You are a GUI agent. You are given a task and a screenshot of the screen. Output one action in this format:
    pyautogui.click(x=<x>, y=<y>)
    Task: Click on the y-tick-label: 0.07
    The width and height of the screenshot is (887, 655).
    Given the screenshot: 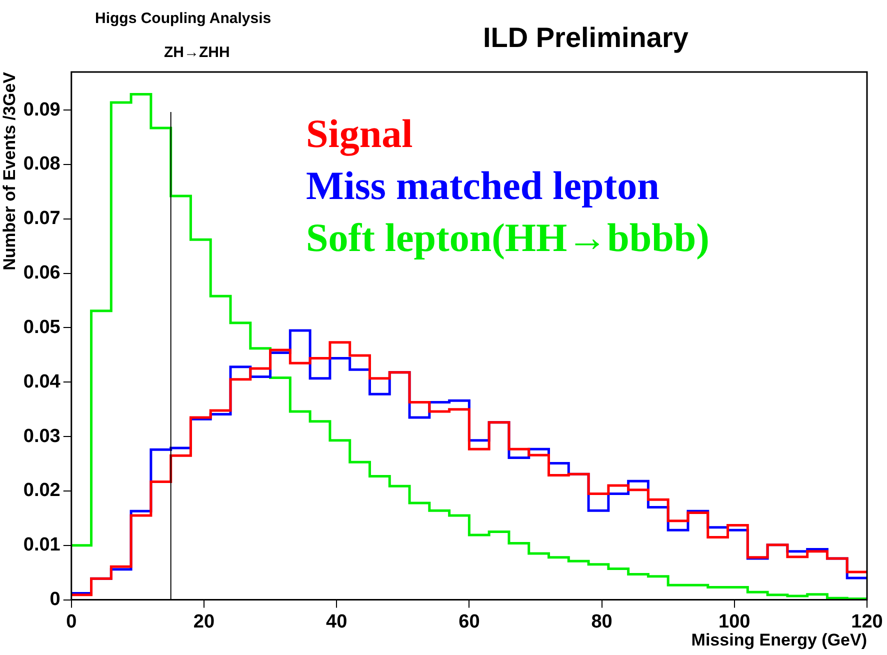 What is the action you would take?
    pyautogui.click(x=41, y=219)
    